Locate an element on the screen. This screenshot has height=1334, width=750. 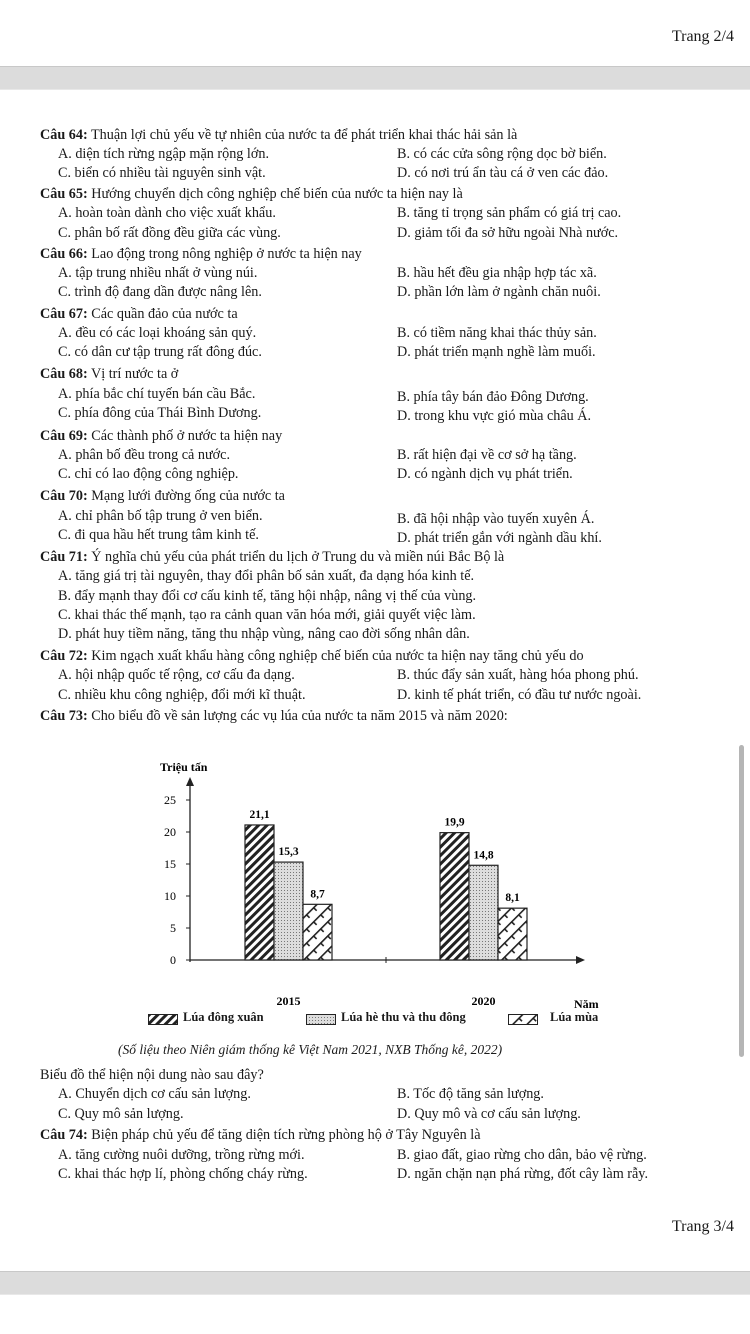
question-number: Câu 66: is located at coordinates (64, 254).